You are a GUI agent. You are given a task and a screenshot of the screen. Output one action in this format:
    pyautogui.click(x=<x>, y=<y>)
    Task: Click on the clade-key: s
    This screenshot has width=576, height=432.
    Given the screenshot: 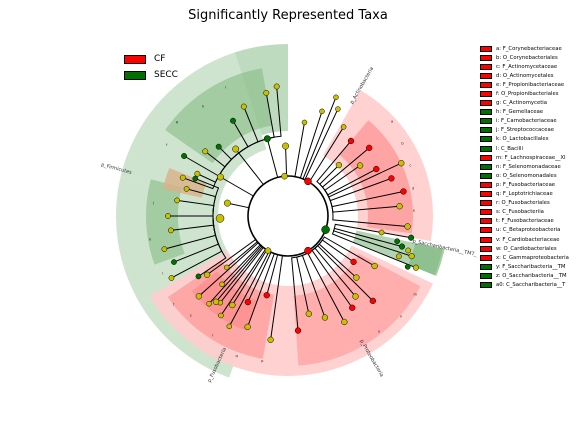 What is the action you would take?
    pyautogui.click(x=191, y=316)
    